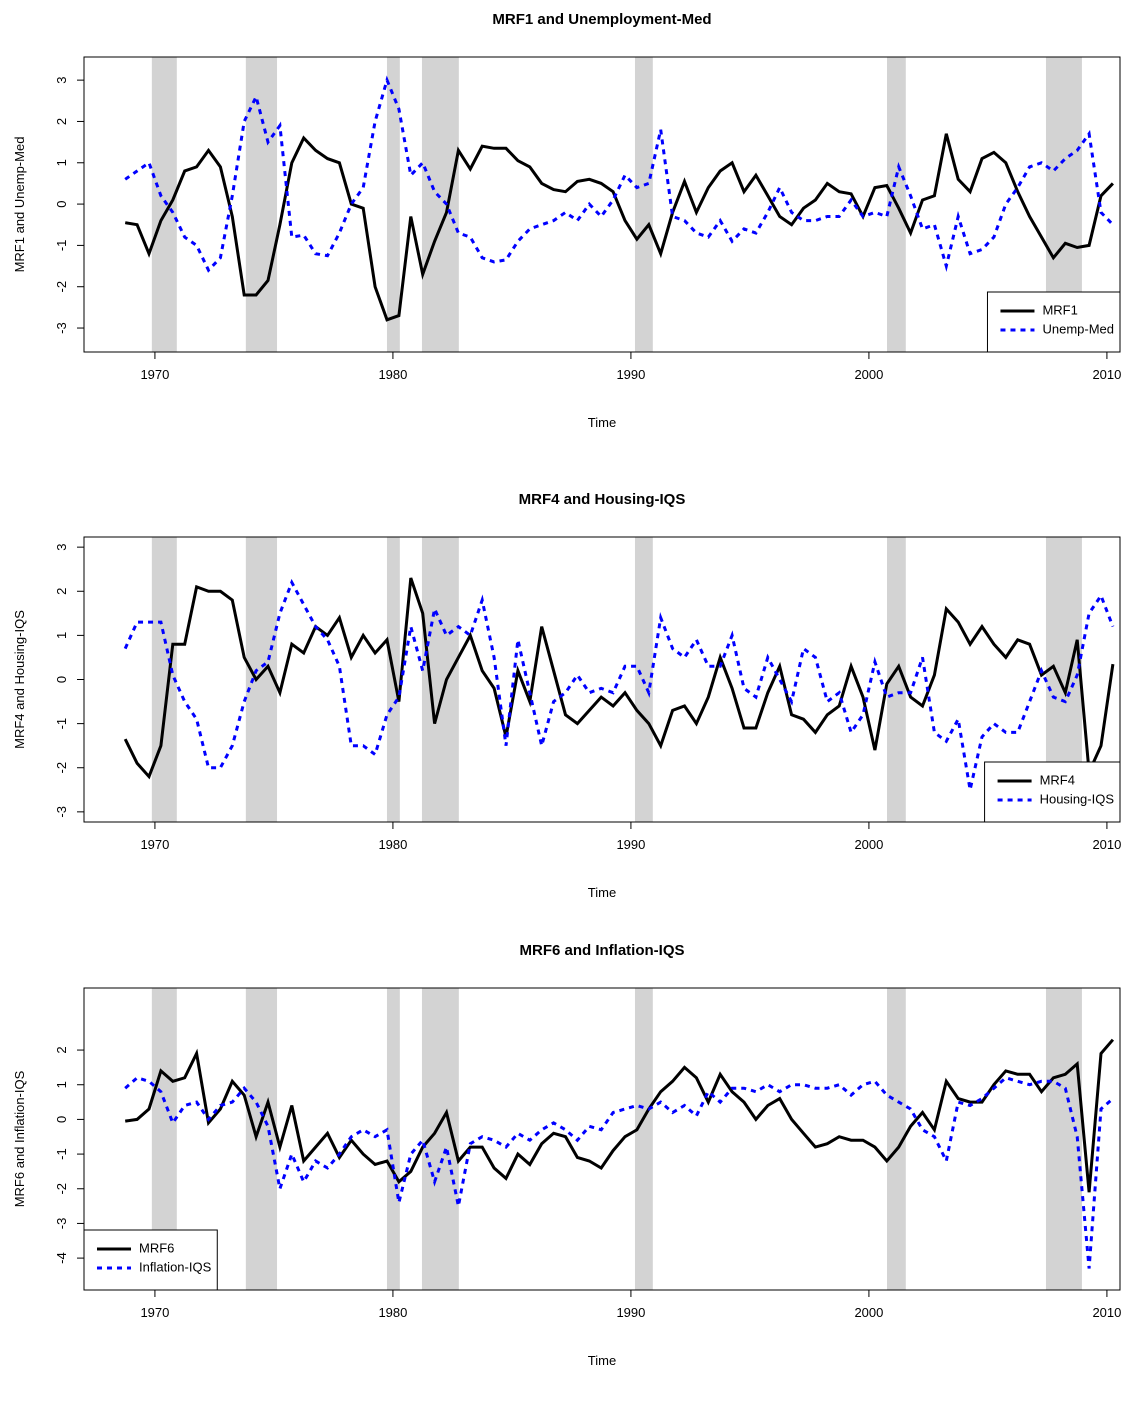 The image size is (1147, 1403). What do you see at coordinates (156, 1247) in the screenshot?
I see `legend-label: MRF6` at bounding box center [156, 1247].